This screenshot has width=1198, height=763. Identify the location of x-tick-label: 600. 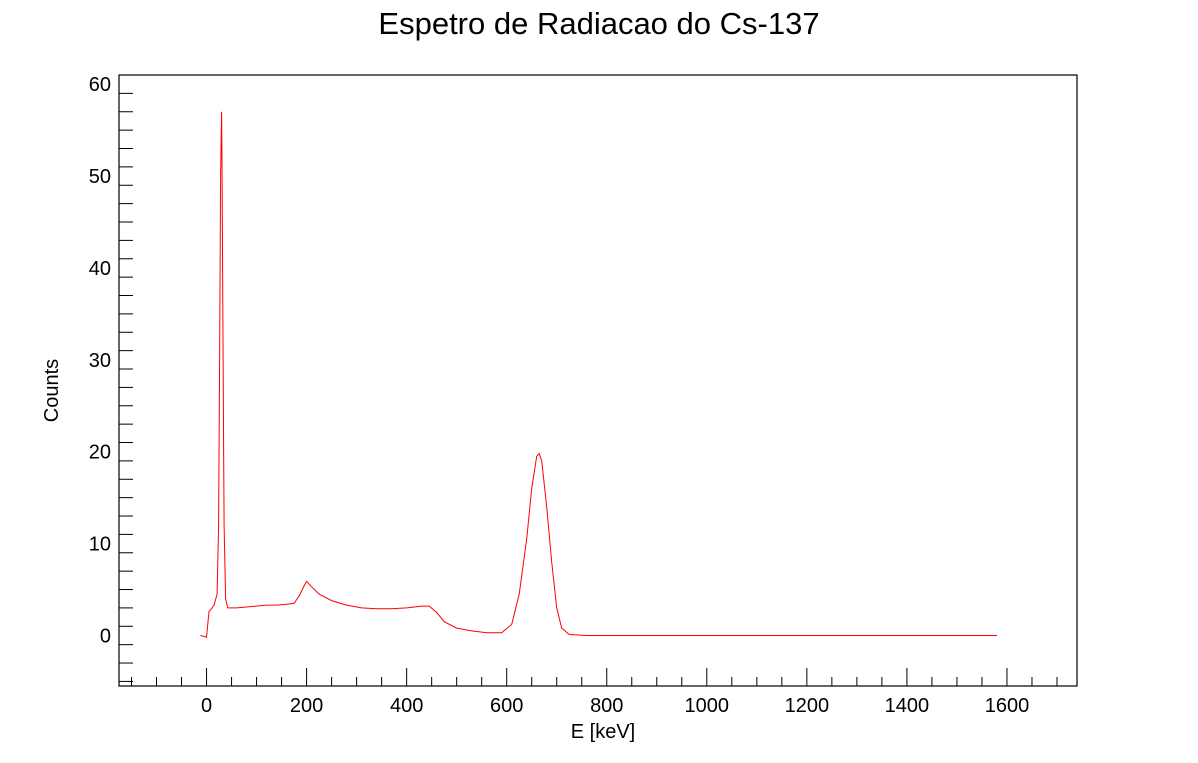
(506, 706).